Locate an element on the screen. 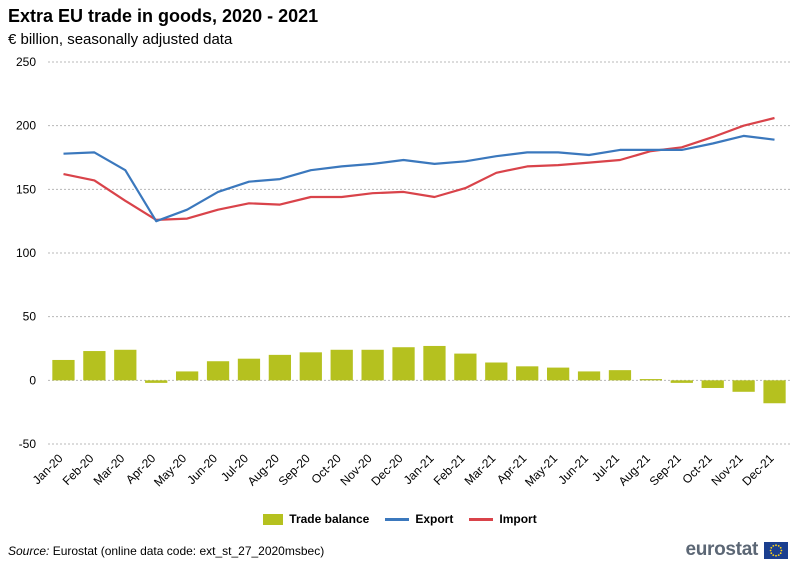 The height and width of the screenshot is (567, 800). x-tick-label: Oct-20 is located at coordinates (326, 469).